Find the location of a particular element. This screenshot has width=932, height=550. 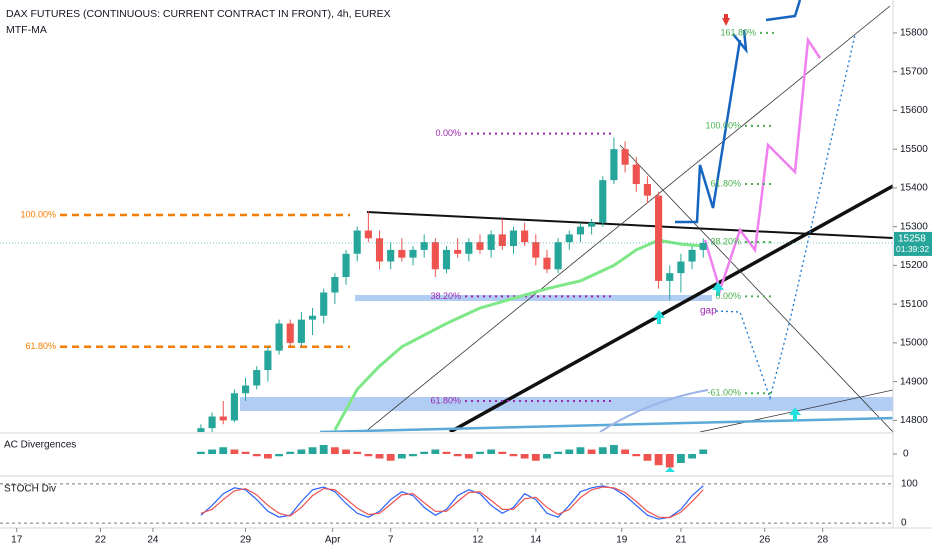

stoch-line is located at coordinates (452, 502).